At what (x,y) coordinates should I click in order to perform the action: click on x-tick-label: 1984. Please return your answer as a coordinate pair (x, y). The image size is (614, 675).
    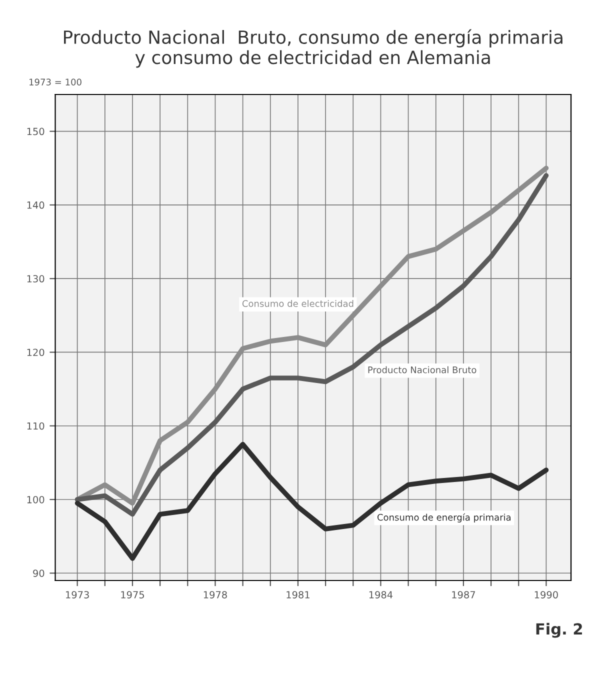
    Looking at the image, I should click on (381, 594).